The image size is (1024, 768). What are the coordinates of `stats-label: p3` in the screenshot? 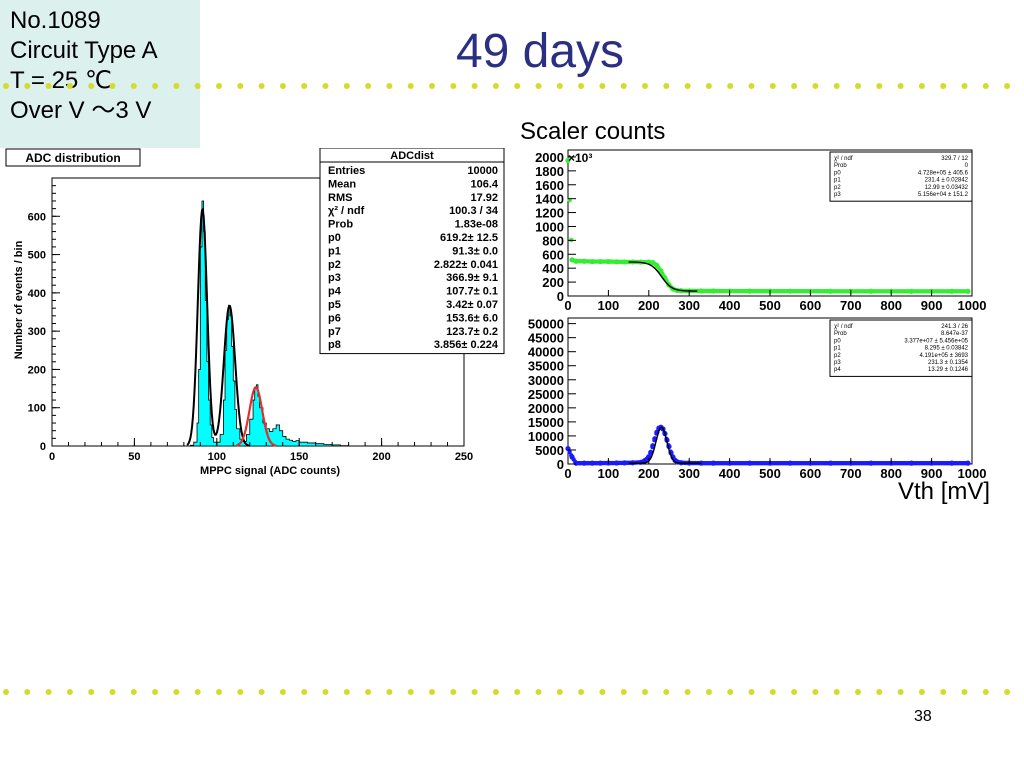 It's located at (837, 195).